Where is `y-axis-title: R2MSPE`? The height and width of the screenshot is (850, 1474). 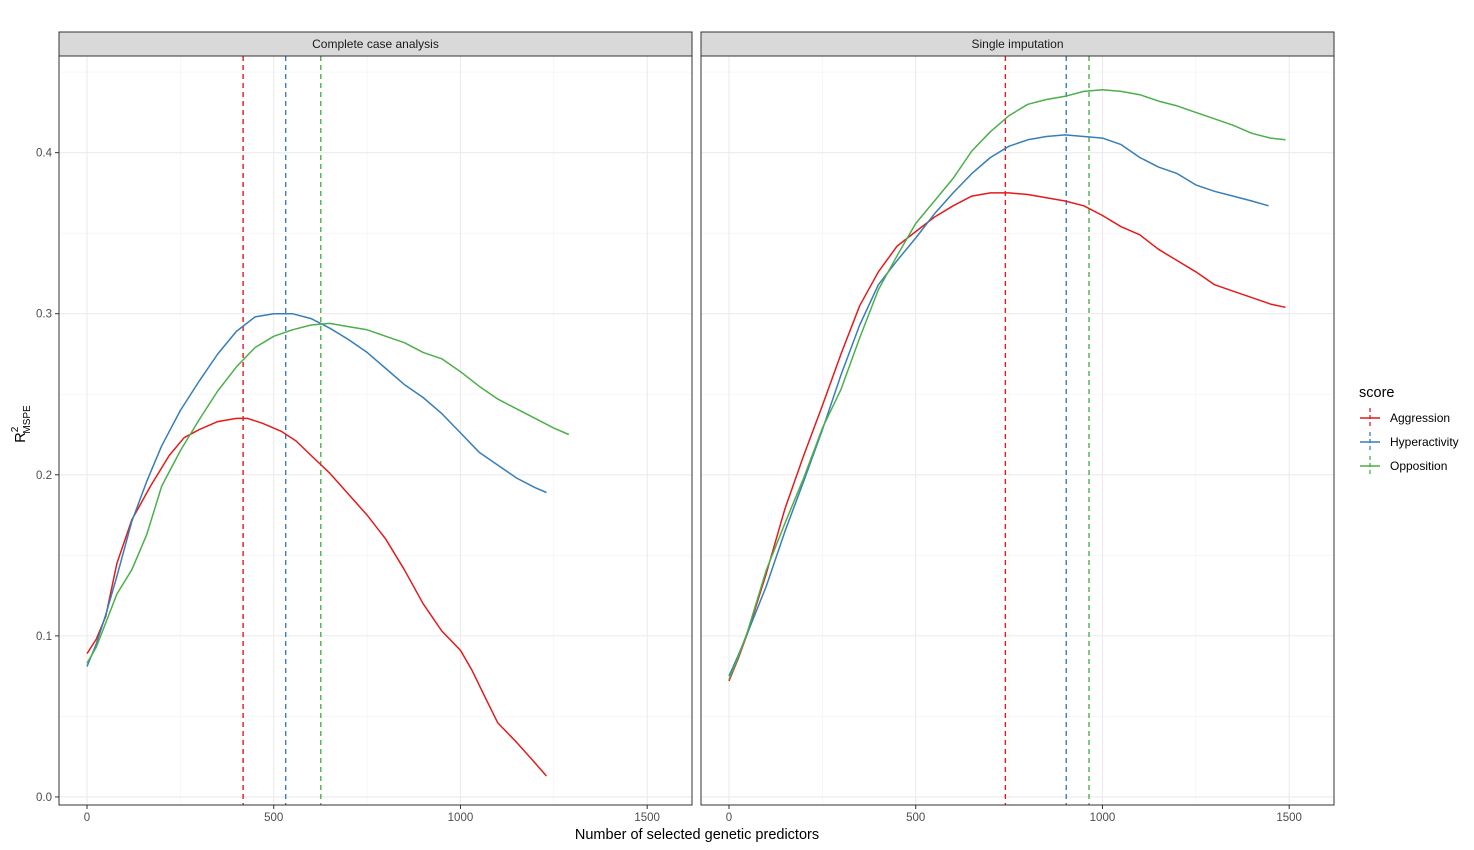 y-axis-title: R2MSPE is located at coordinates (21, 424).